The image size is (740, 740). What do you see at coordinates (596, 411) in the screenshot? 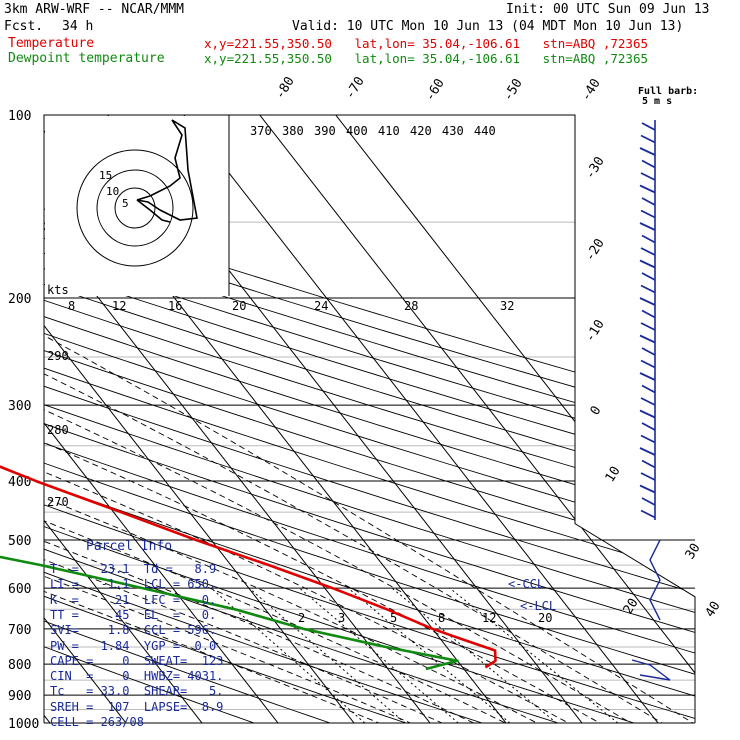
I see `isotherm-label: 0` at bounding box center [596, 411].